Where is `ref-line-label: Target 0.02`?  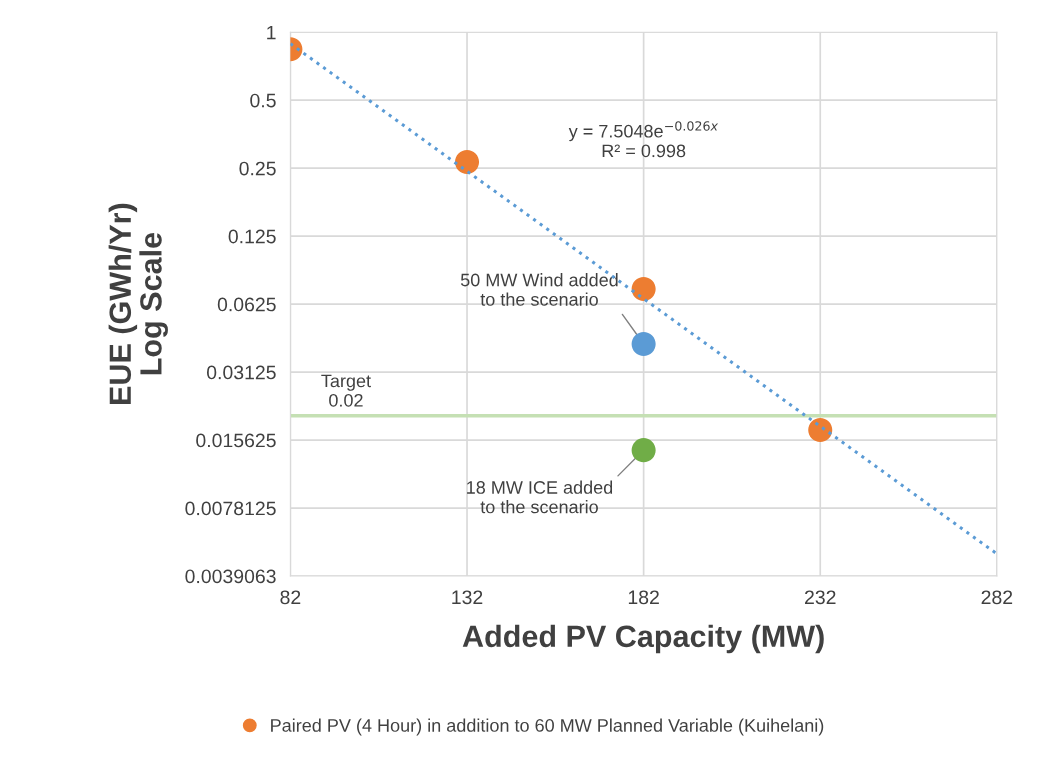
ref-line-label: Target 0.02 is located at coordinates (346, 390).